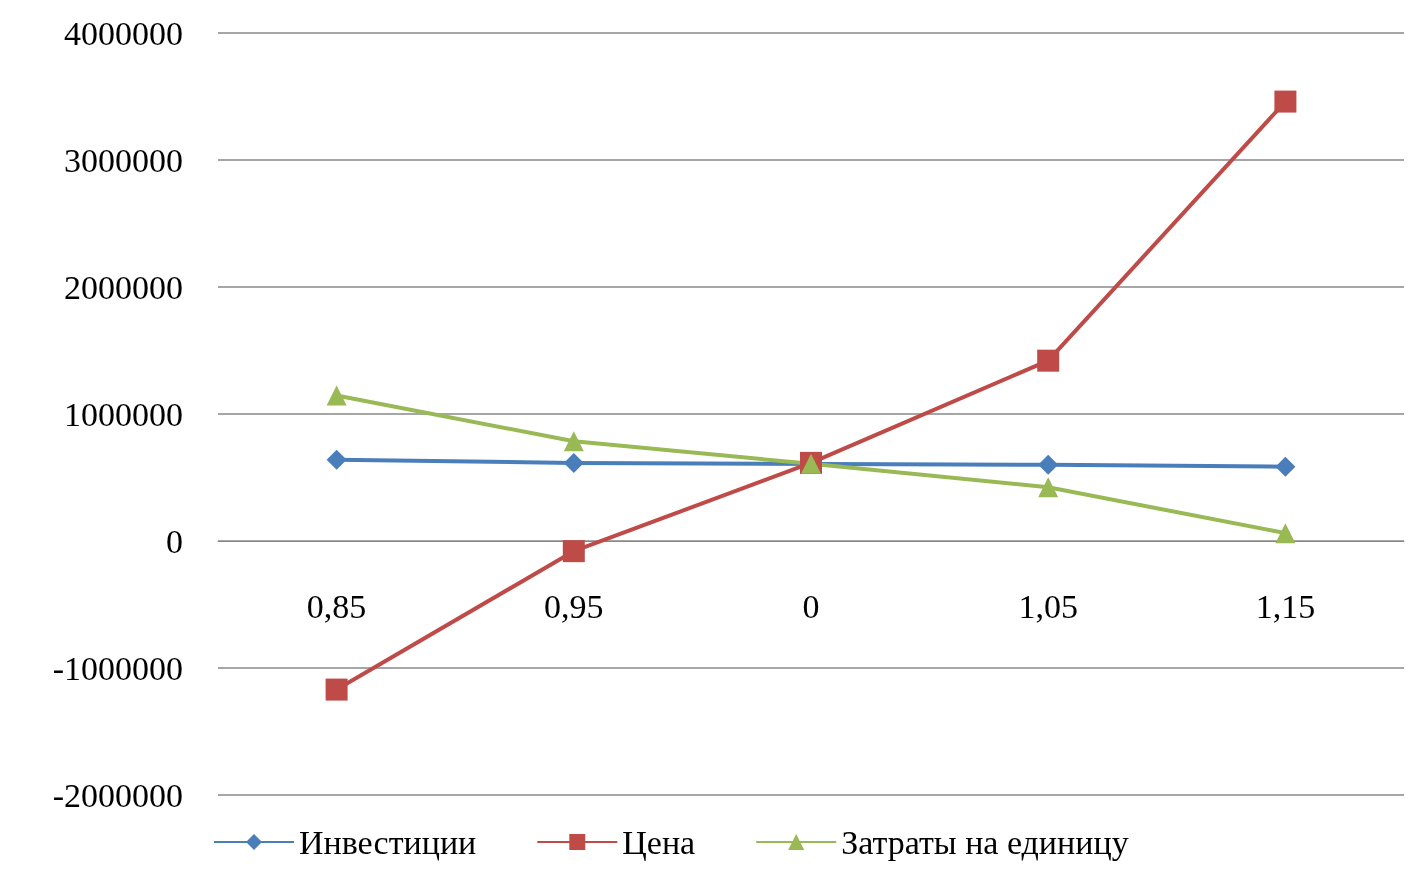 The width and height of the screenshot is (1422, 876). Describe the element at coordinates (174, 541) in the screenshot. I see `y-tick-label: 0` at that location.